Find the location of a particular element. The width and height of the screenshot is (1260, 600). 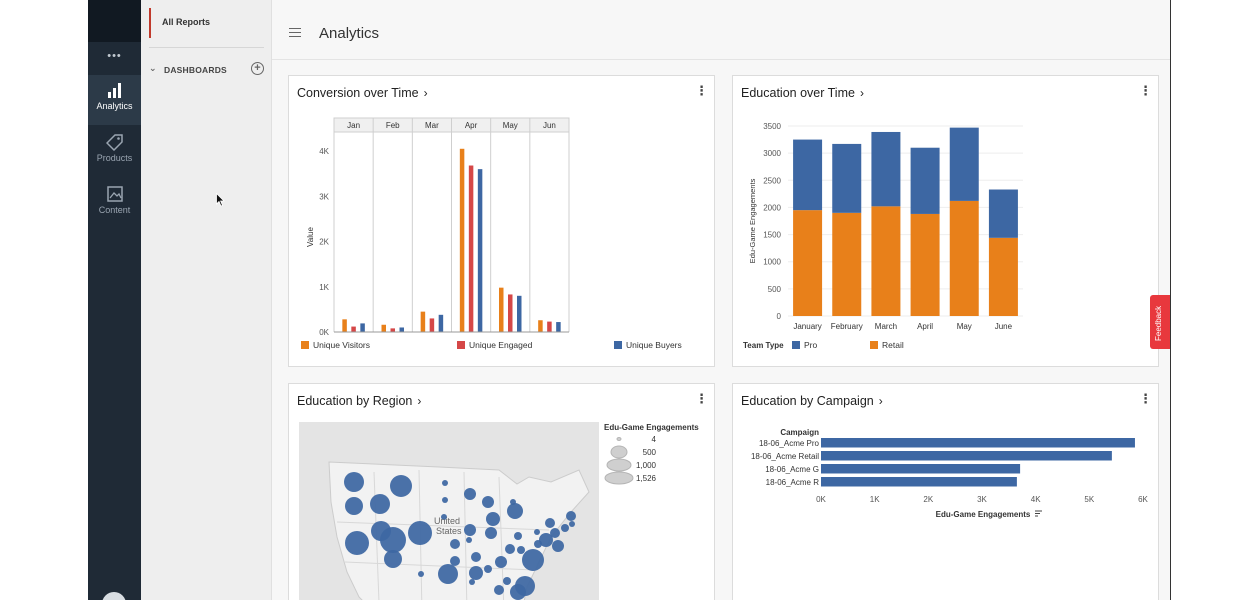

size-legend-label: 500 is located at coordinates (650, 452).